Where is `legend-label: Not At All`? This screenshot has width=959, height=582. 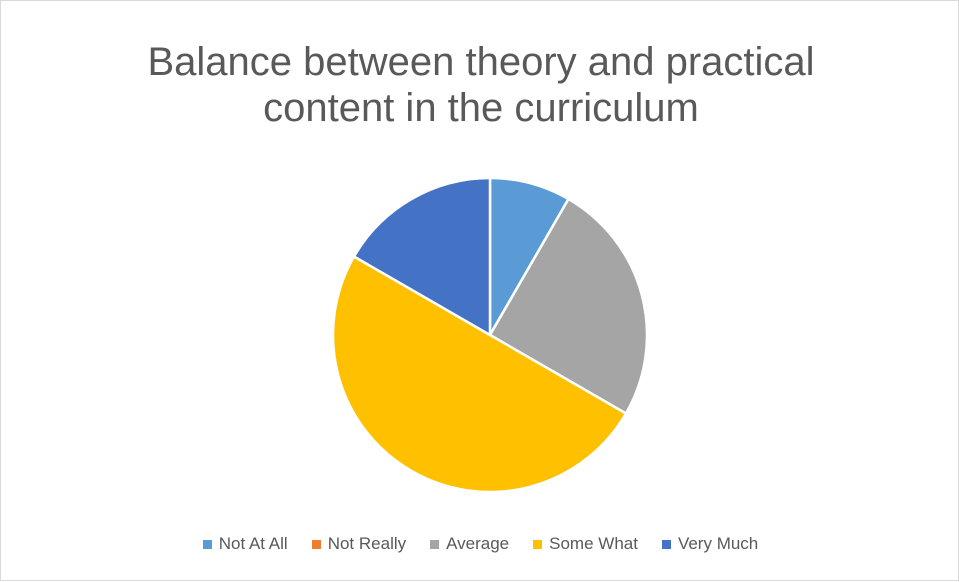 legend-label: Not At All is located at coordinates (253, 543).